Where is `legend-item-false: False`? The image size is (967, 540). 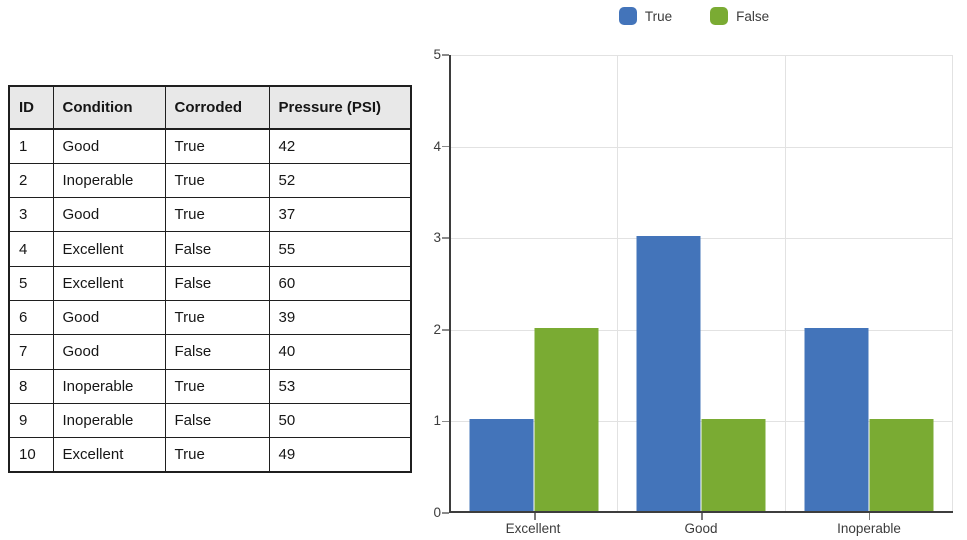
legend-item-false: False is located at coordinates (739, 16).